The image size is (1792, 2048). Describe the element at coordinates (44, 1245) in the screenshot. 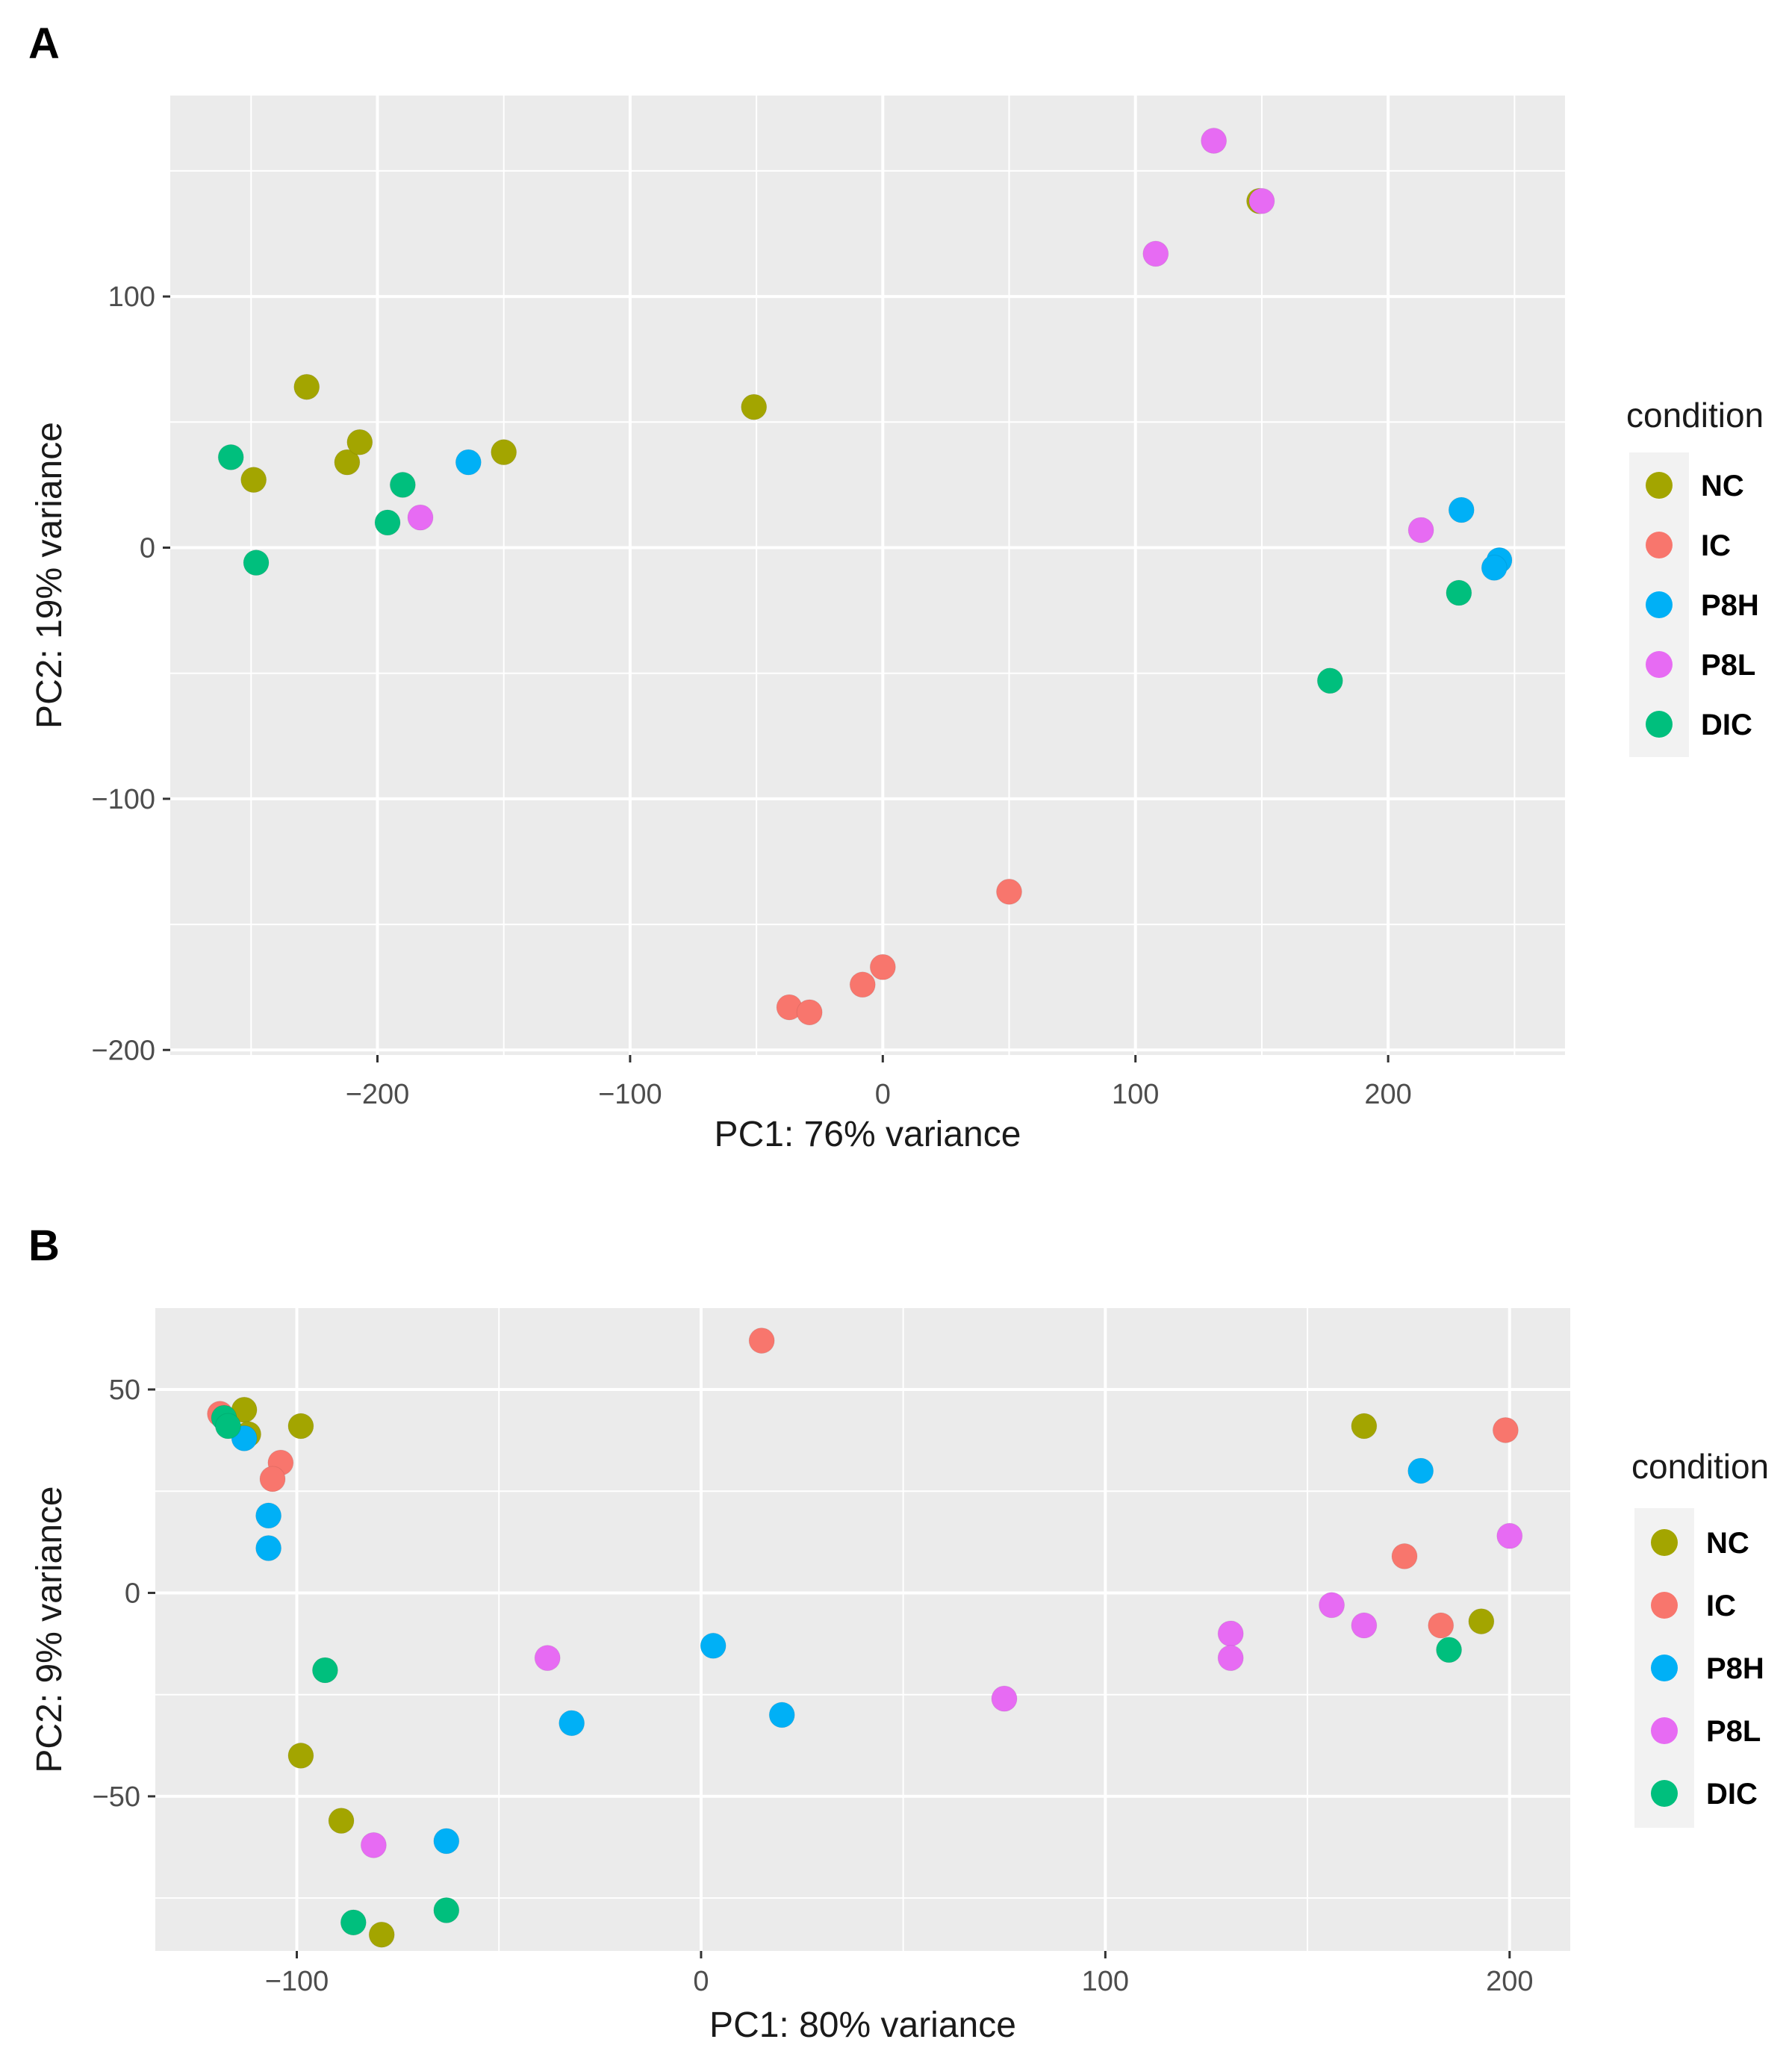

I see `panel-label: B` at that location.